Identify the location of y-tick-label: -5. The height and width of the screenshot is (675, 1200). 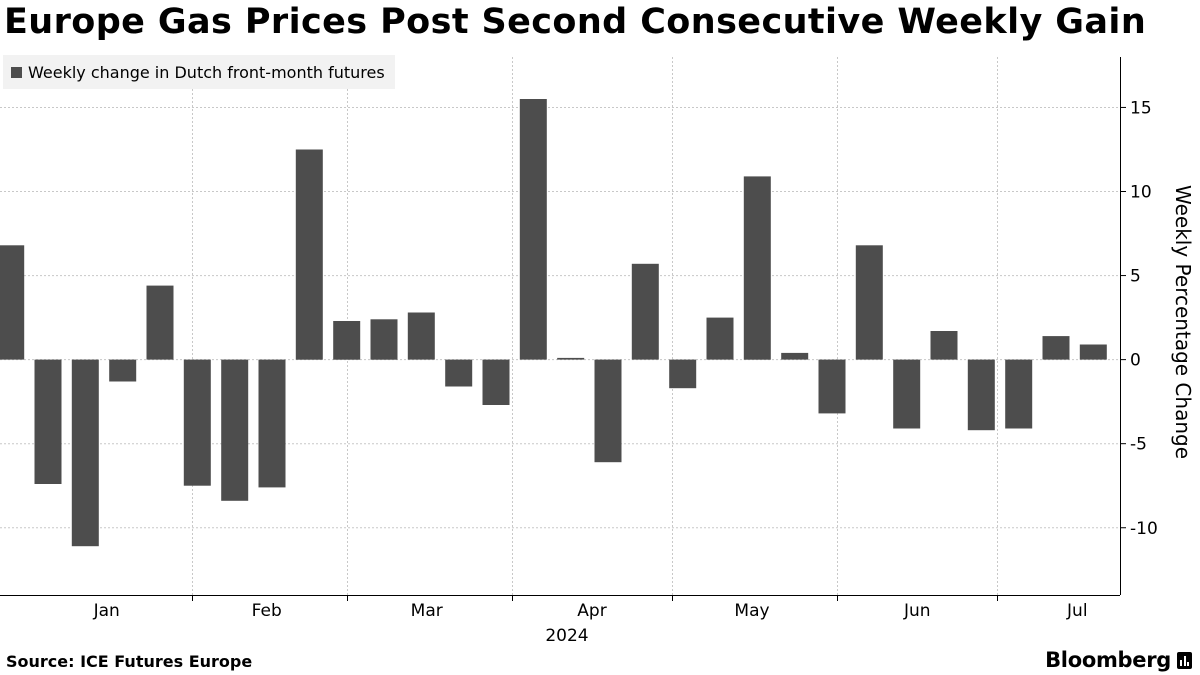
(1138, 445).